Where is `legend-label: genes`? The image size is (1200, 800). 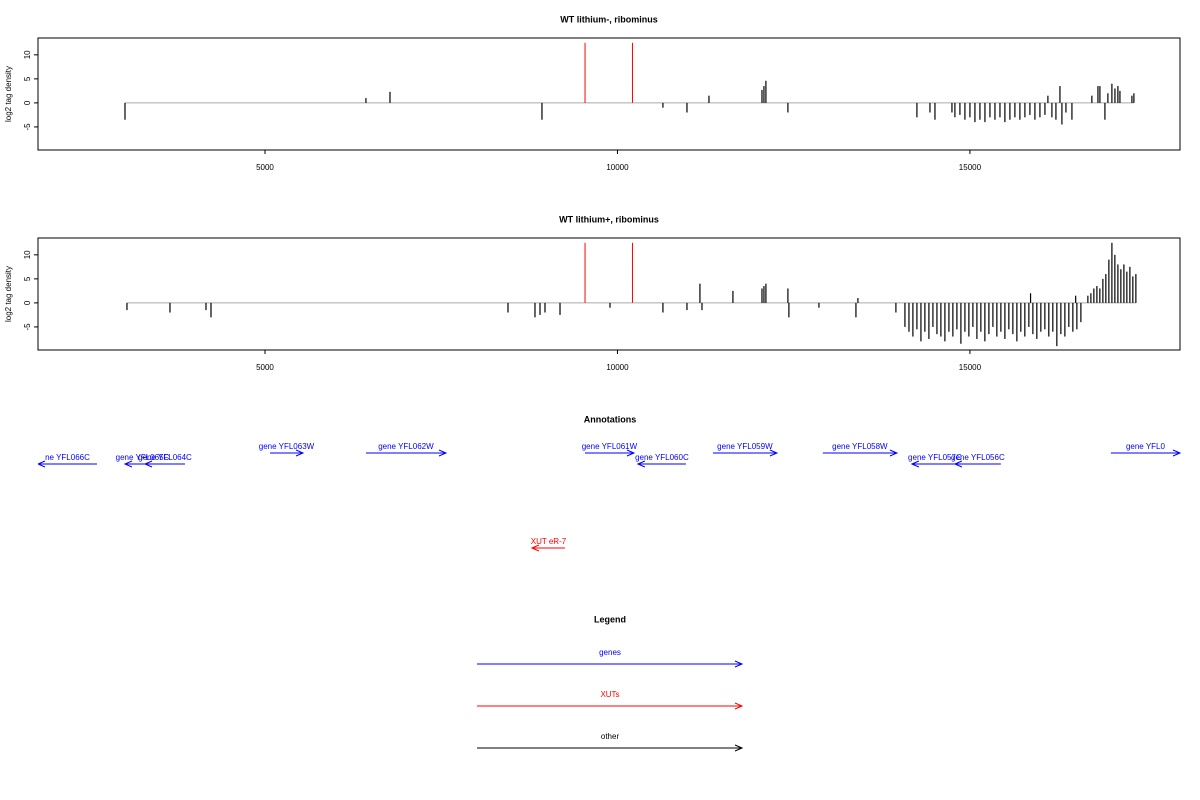 legend-label: genes is located at coordinates (610, 652).